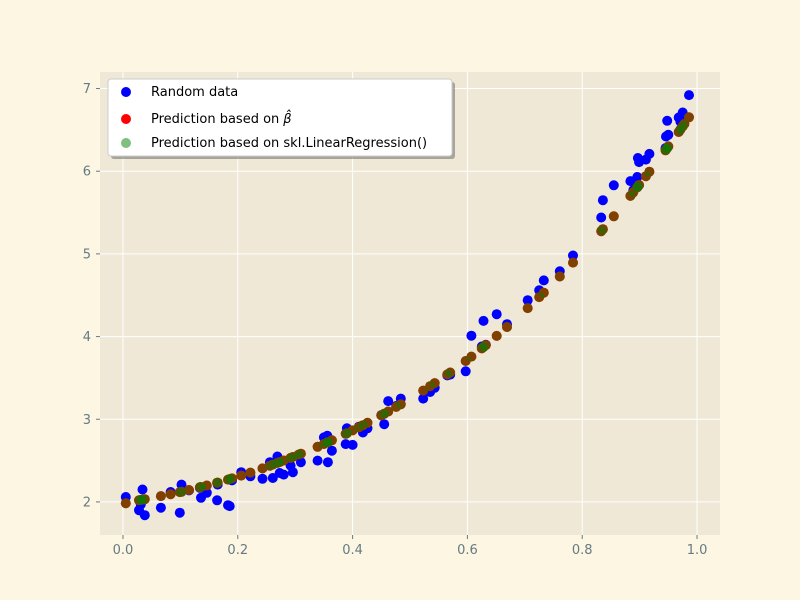 This screenshot has width=800, height=600. I want to click on legend-label-random-data: Random data, so click(194, 92).